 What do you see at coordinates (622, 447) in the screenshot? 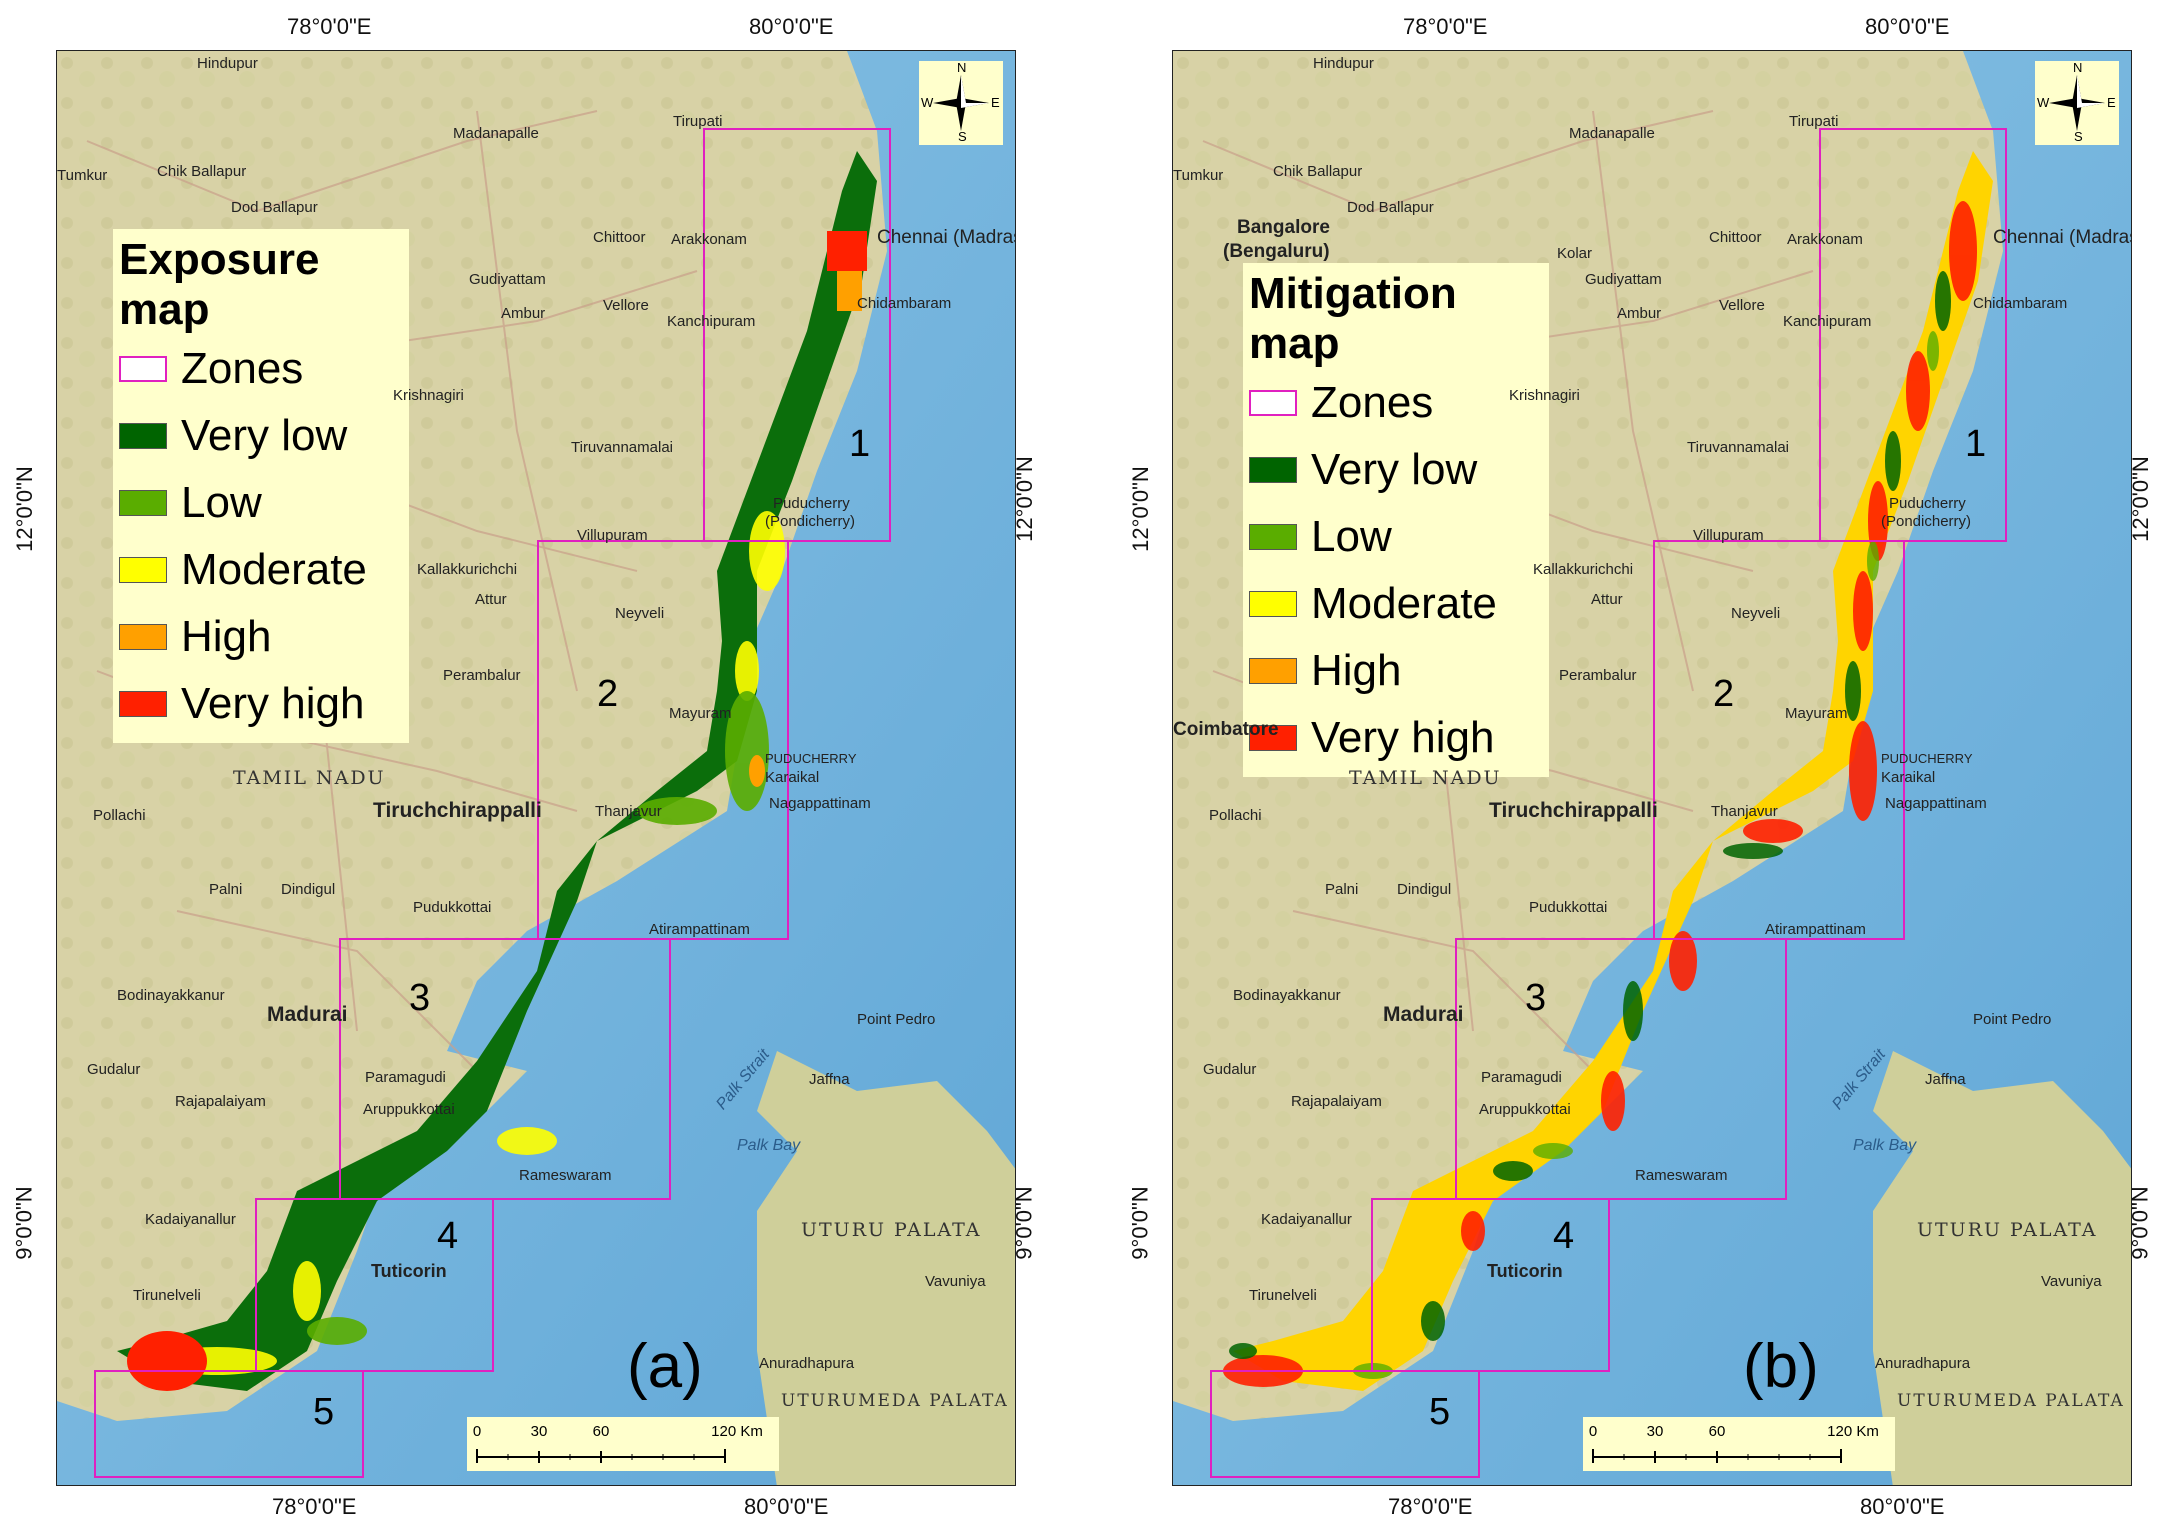
I see `place-label: Tiruvannamalai` at bounding box center [622, 447].